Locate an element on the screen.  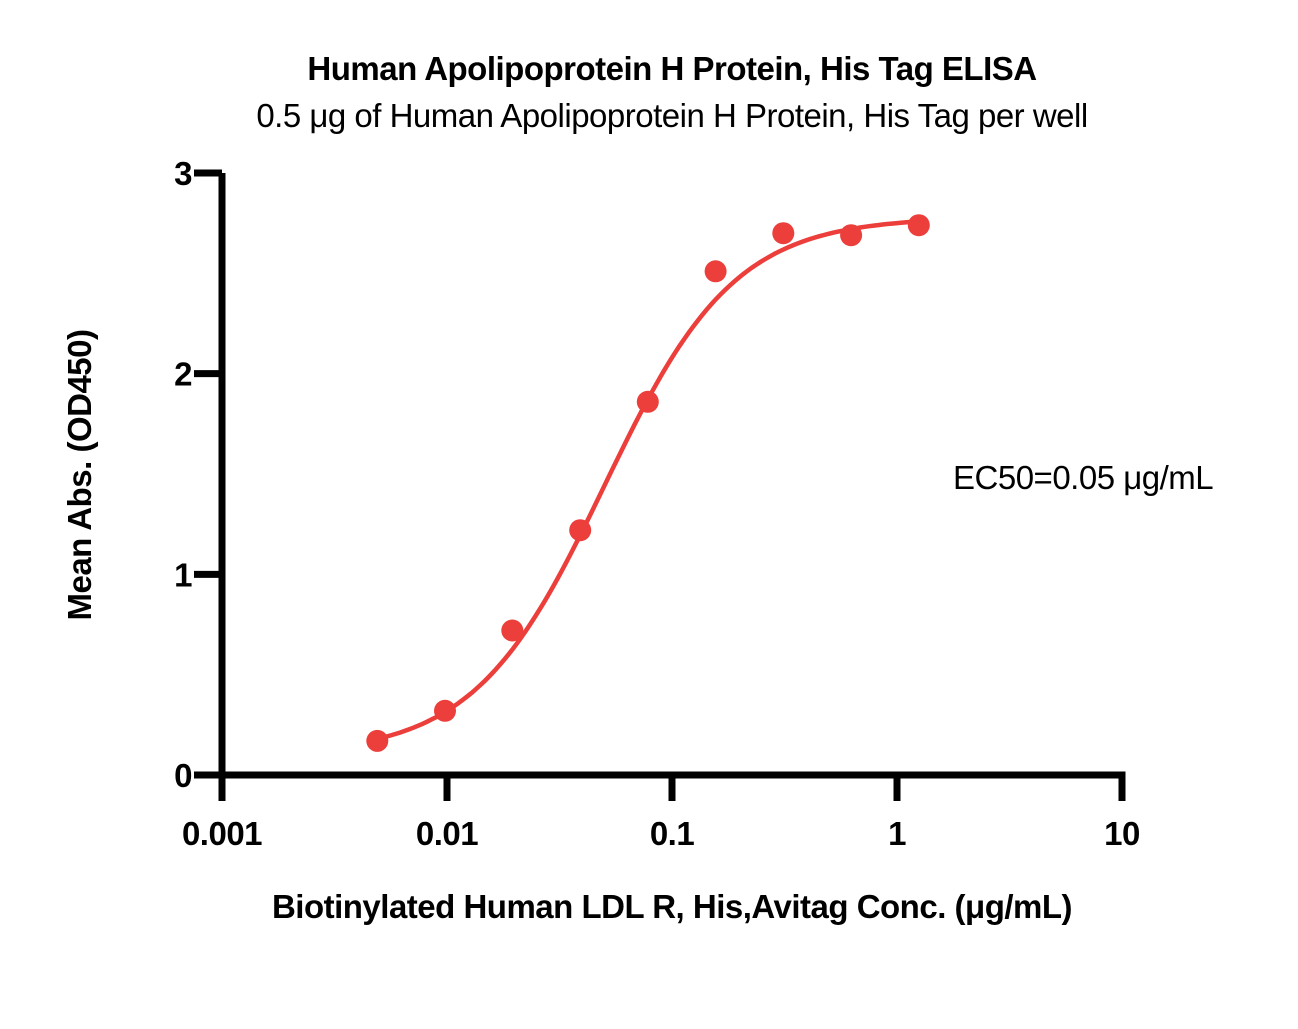
x-tick-label: 0.001 is located at coordinates (222, 833).